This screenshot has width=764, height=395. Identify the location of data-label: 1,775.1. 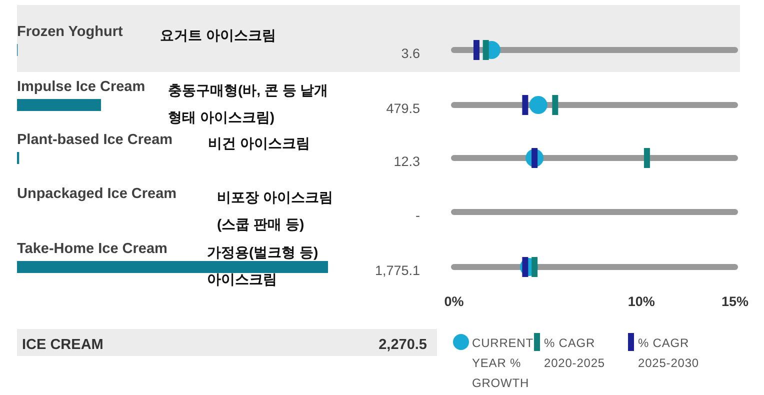
(397, 270).